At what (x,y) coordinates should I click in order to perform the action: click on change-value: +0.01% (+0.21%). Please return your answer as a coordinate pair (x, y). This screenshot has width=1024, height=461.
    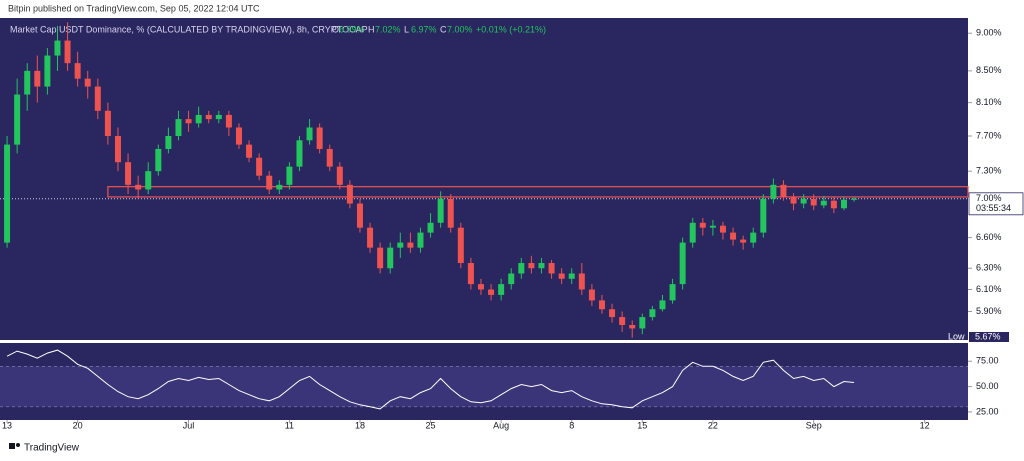
    Looking at the image, I should click on (511, 29).